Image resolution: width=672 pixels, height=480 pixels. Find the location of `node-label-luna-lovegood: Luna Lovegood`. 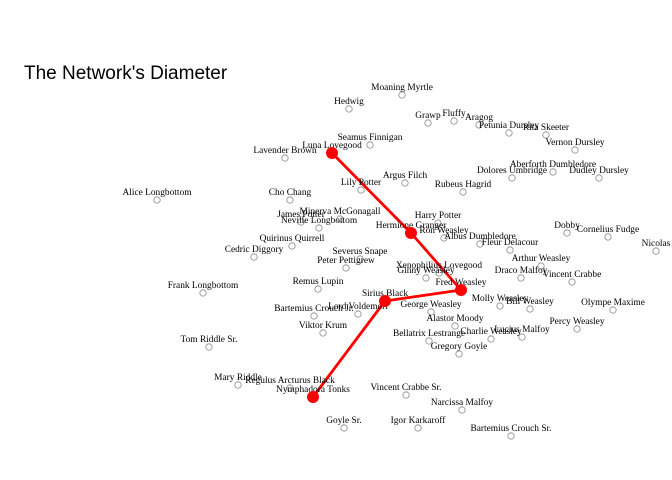

node-label-luna-lovegood: Luna Lovegood is located at coordinates (332, 146).